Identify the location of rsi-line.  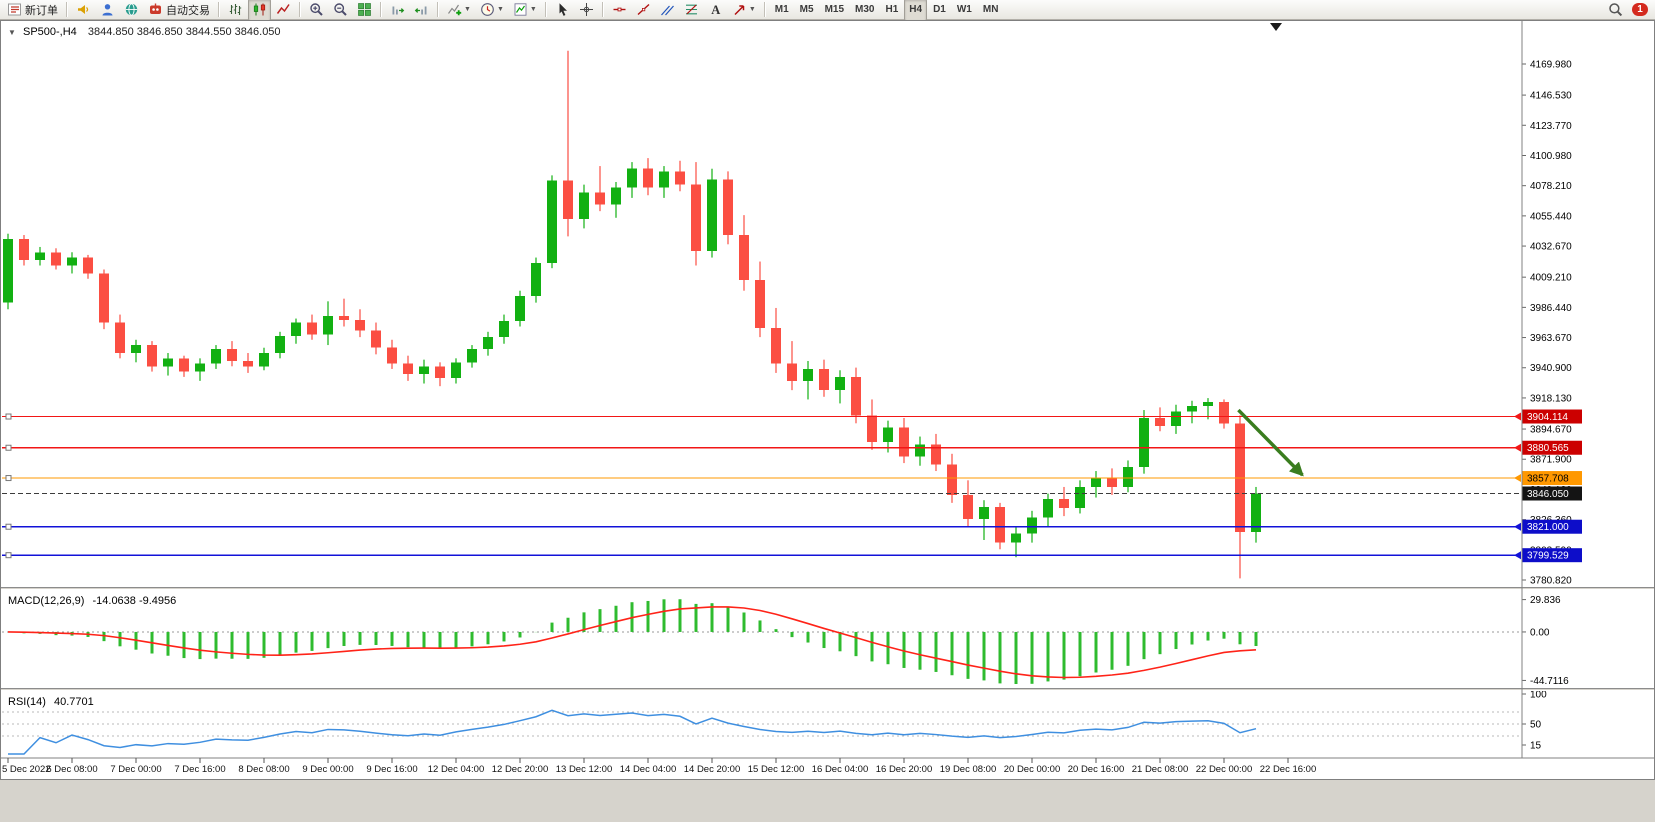
(632, 732).